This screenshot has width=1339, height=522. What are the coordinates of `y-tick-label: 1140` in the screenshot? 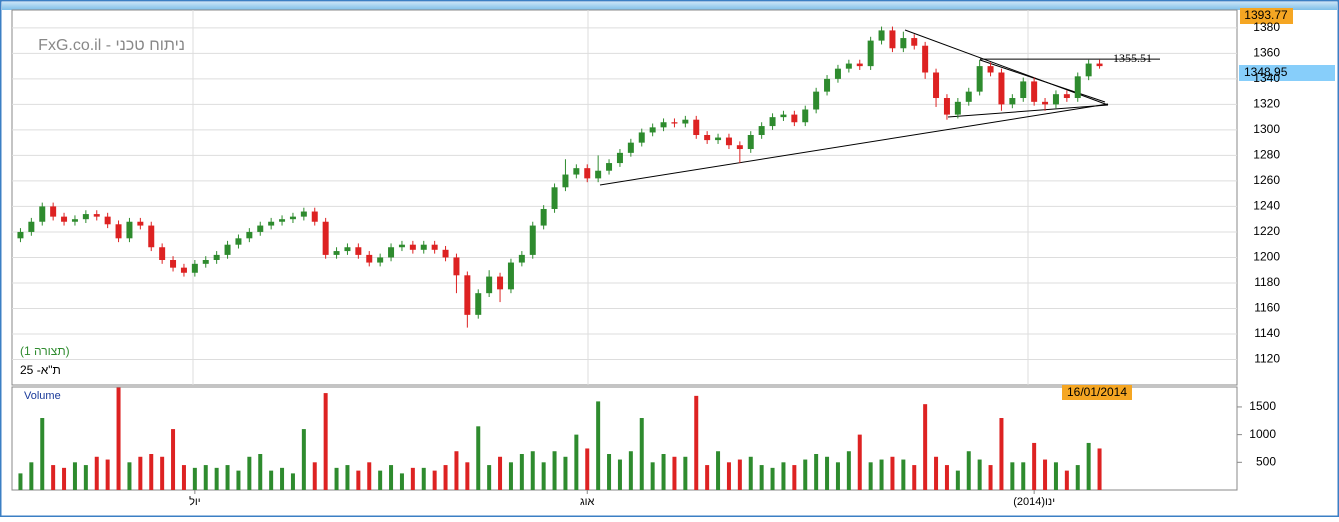 It's located at (1267, 333).